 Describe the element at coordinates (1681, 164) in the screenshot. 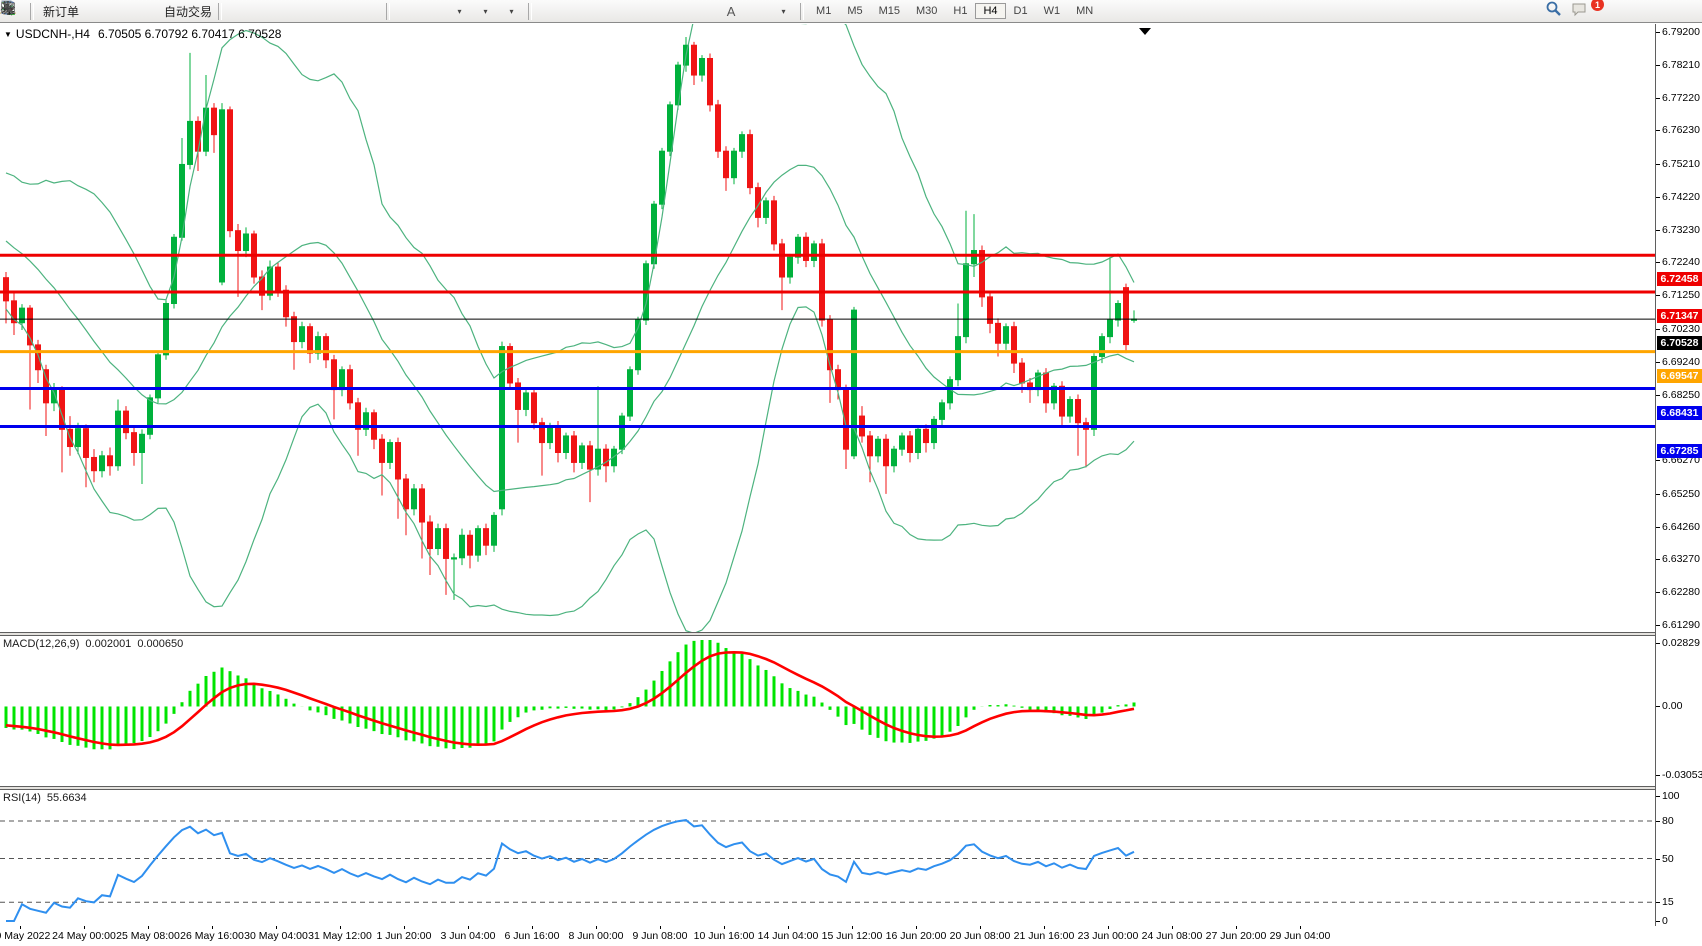

I see `price-tick-label: 6.75210` at that location.